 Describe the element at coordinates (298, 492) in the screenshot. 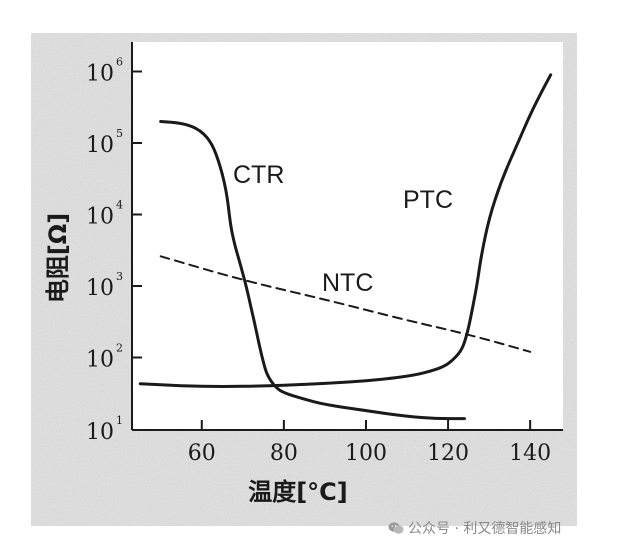

I see `x-axis-title: 温度[°C]` at that location.